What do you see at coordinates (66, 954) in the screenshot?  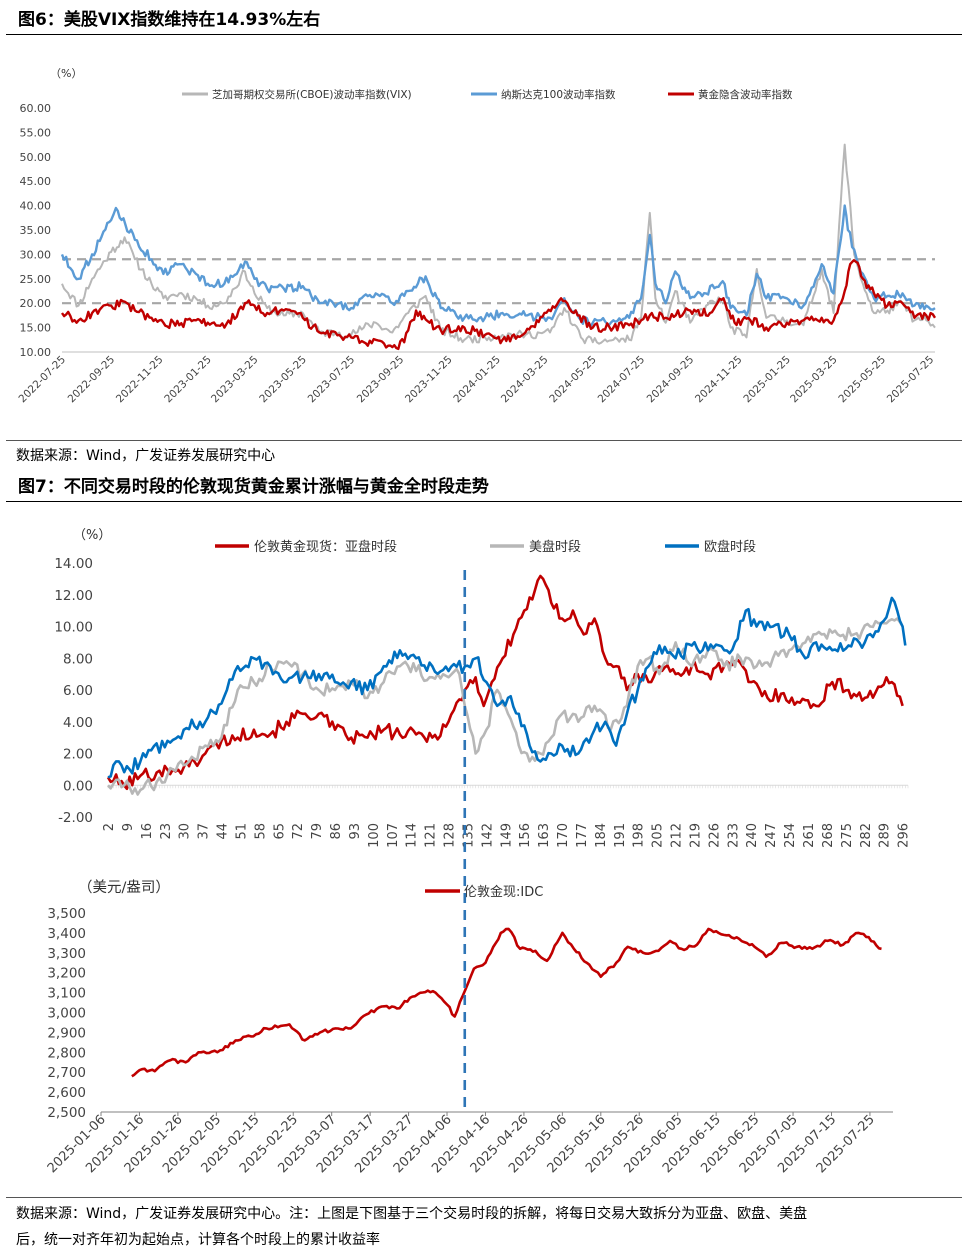 I see `fig7-bottom-ytick-8: 3,300` at bounding box center [66, 954].